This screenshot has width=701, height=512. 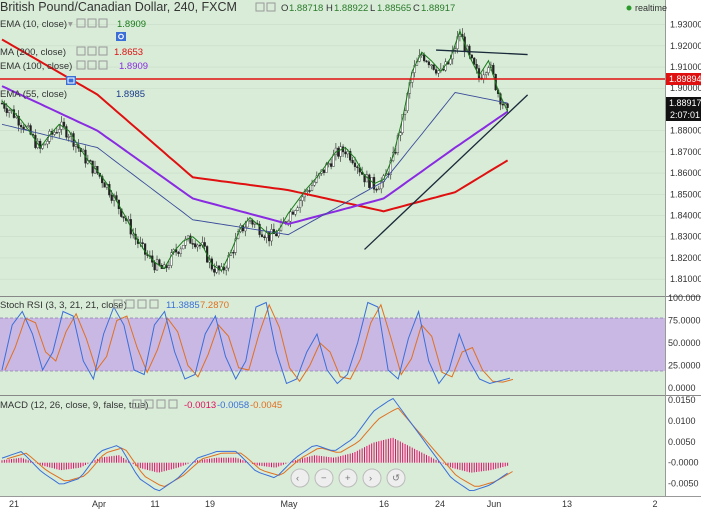 I want to click on macd-tick-label: -0.0000, so click(x=683, y=463).